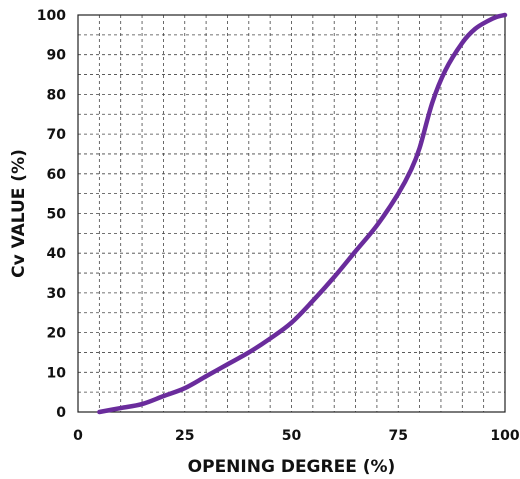 The height and width of the screenshot is (479, 520). Describe the element at coordinates (57, 175) in the screenshot. I see `y-tick-label: 60` at that location.